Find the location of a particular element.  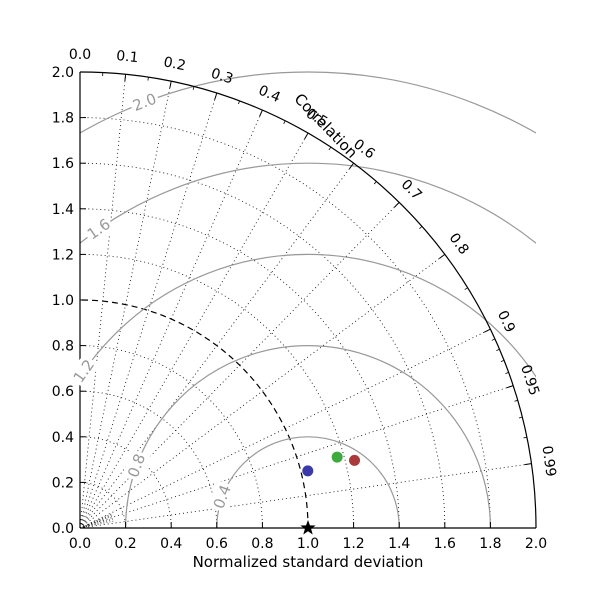

x-tick-label: 0.0 is located at coordinates (80, 544).